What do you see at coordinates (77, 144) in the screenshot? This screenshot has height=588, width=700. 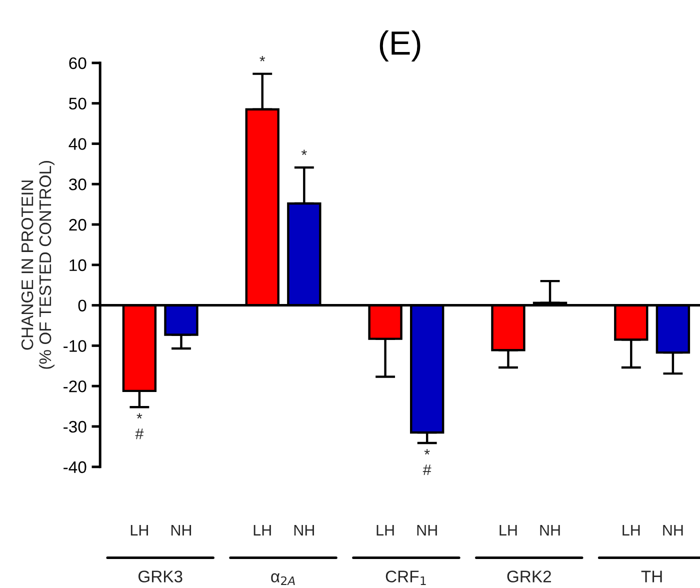 I see `y-tick-label: 40` at bounding box center [77, 144].